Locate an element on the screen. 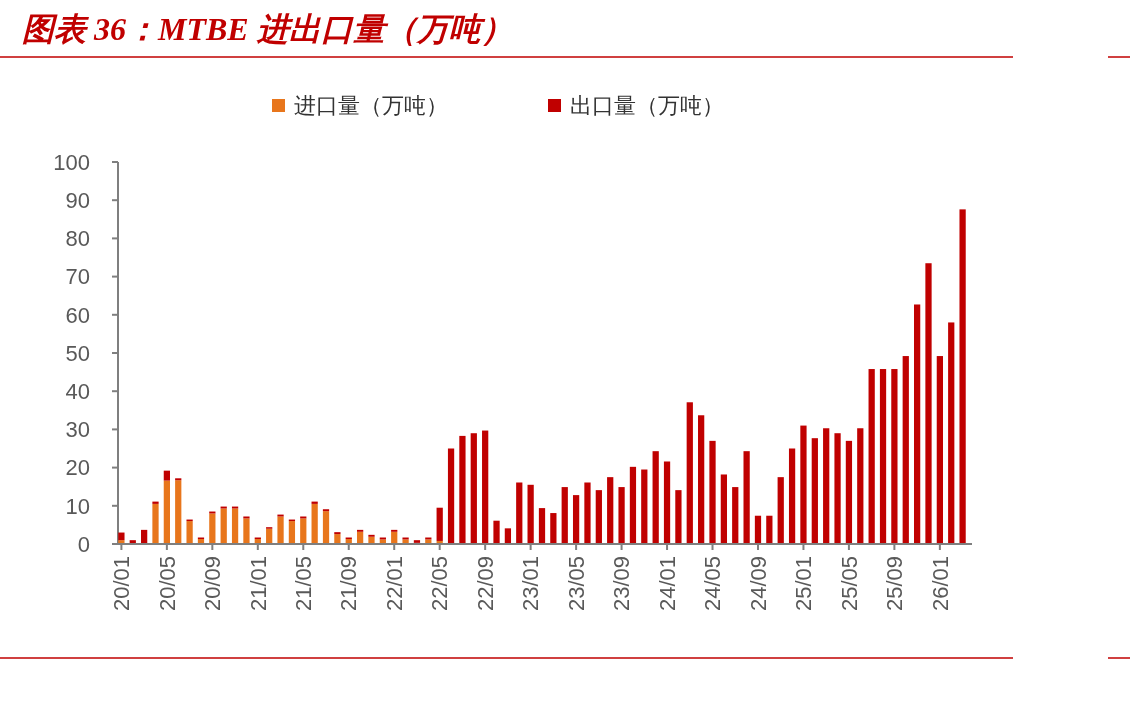  legend-label: 出口量（万吨） is located at coordinates (647, 105).